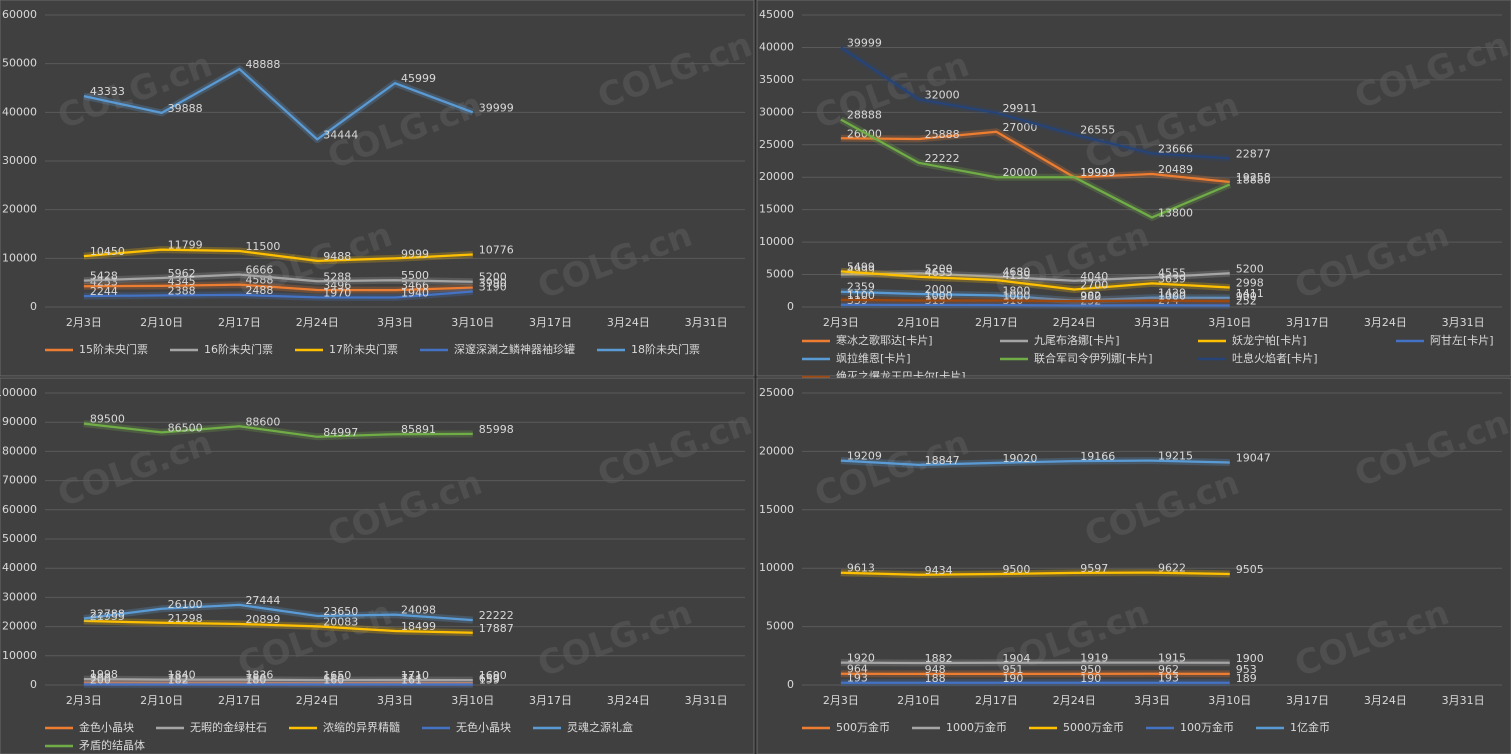 The image size is (1511, 754). Describe the element at coordinates (942, 134) in the screenshot. I see `data-label: 25888` at that location.